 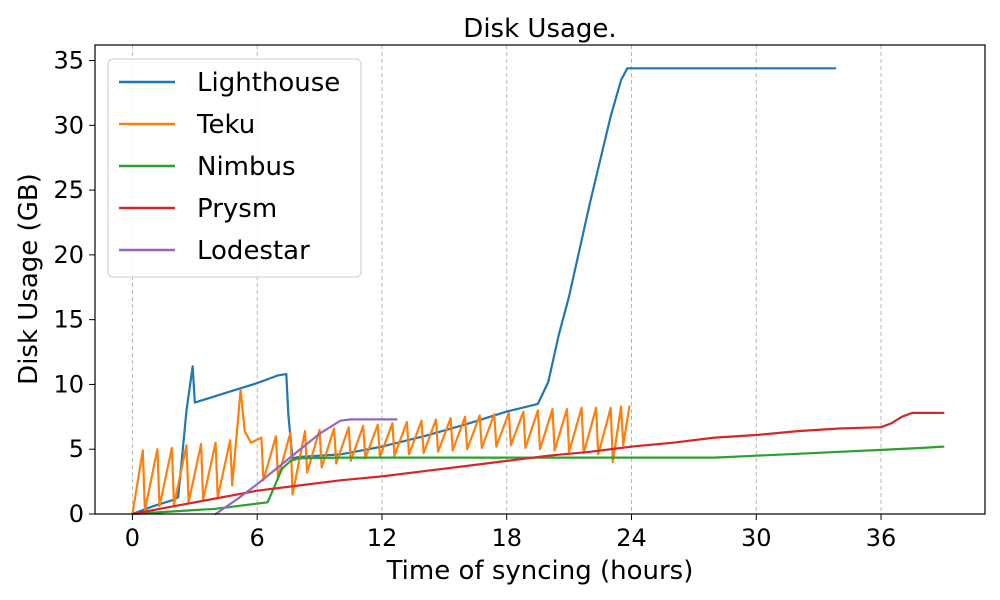 What do you see at coordinates (76, 449) in the screenshot?
I see `y-tick-label: 5` at bounding box center [76, 449].